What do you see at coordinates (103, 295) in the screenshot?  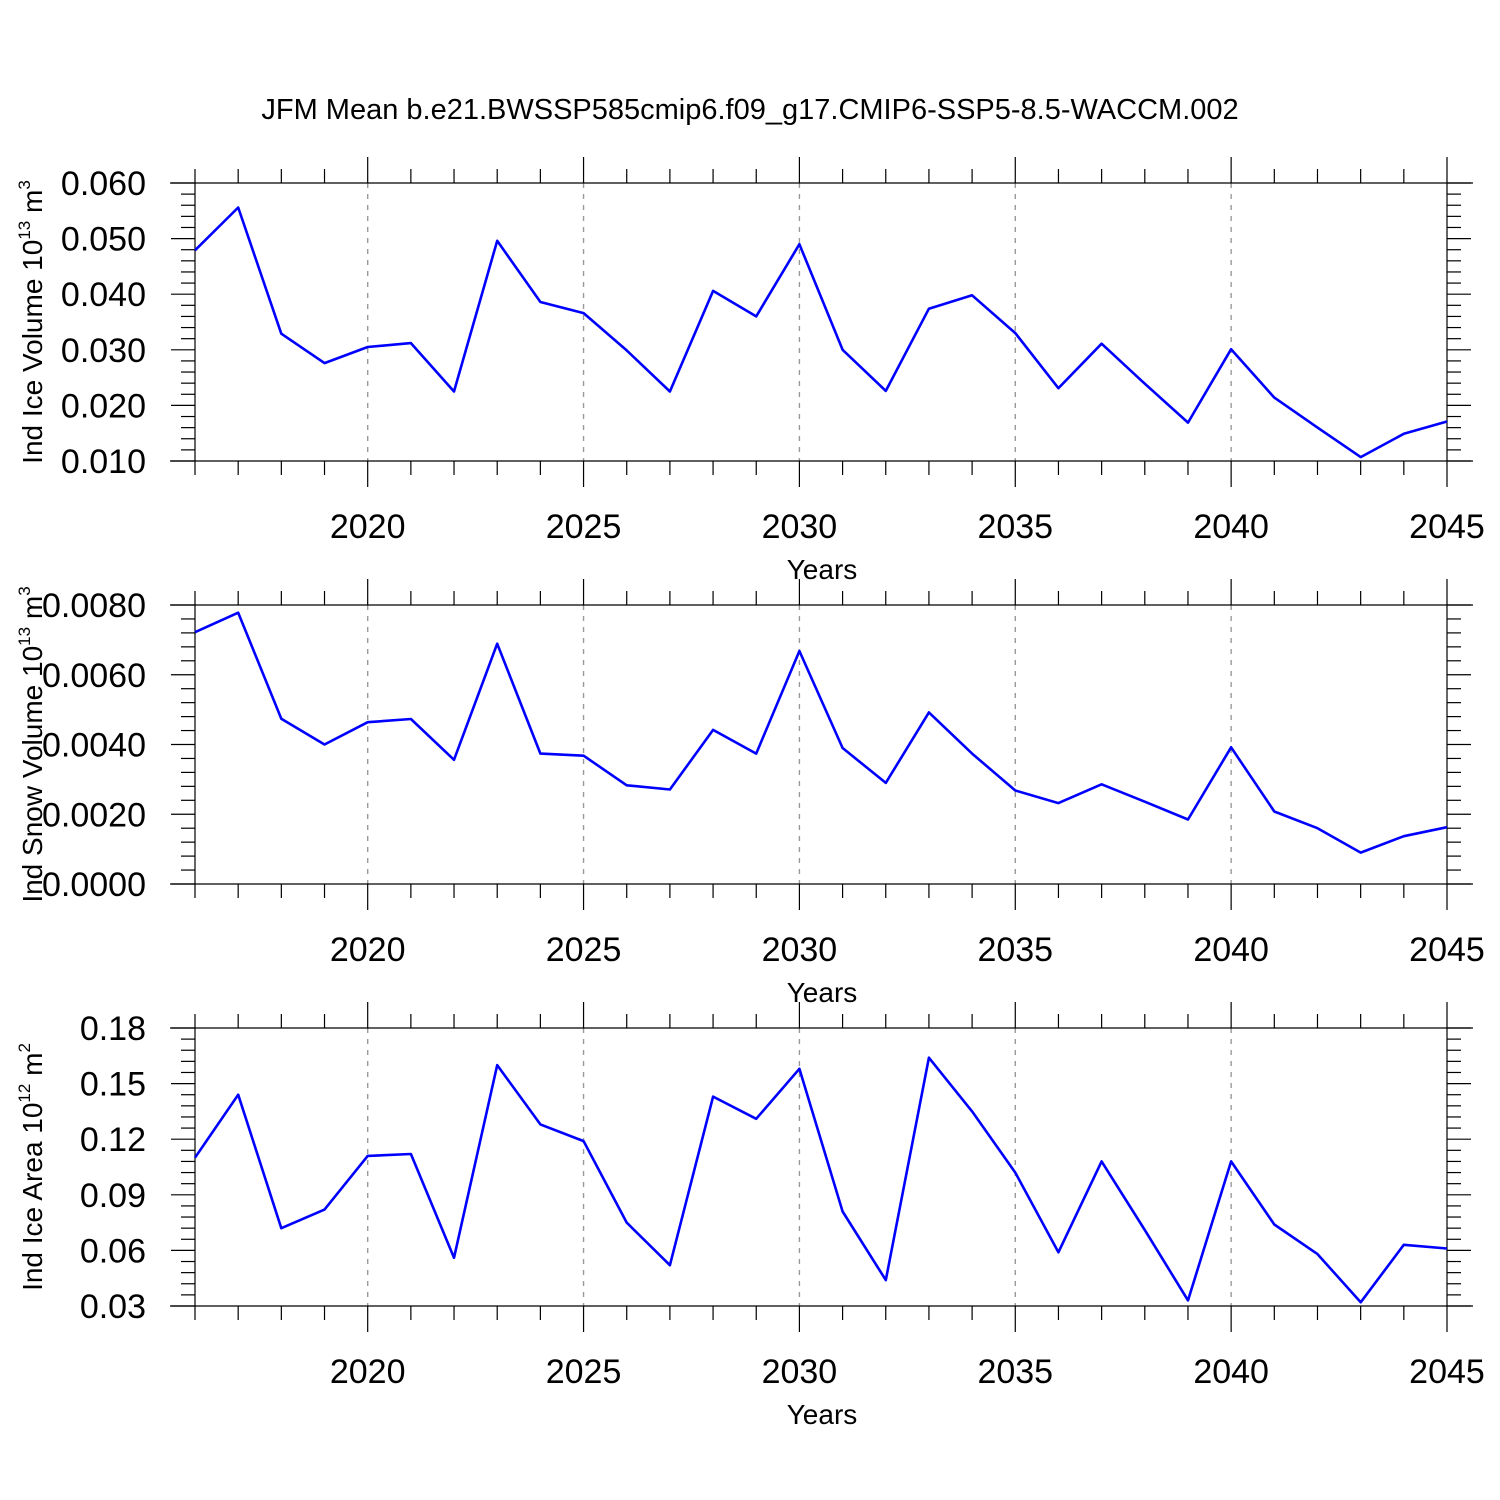 I see `y-tick-label: 0.040` at bounding box center [103, 295].